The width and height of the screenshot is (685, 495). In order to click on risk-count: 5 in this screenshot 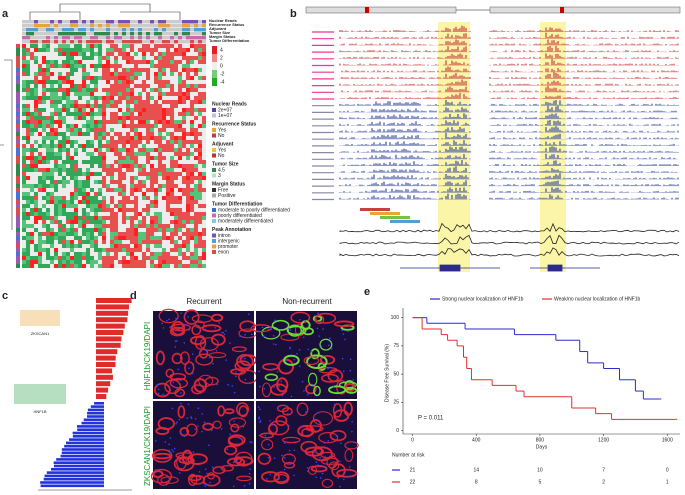, I will do `click(540, 482)`.